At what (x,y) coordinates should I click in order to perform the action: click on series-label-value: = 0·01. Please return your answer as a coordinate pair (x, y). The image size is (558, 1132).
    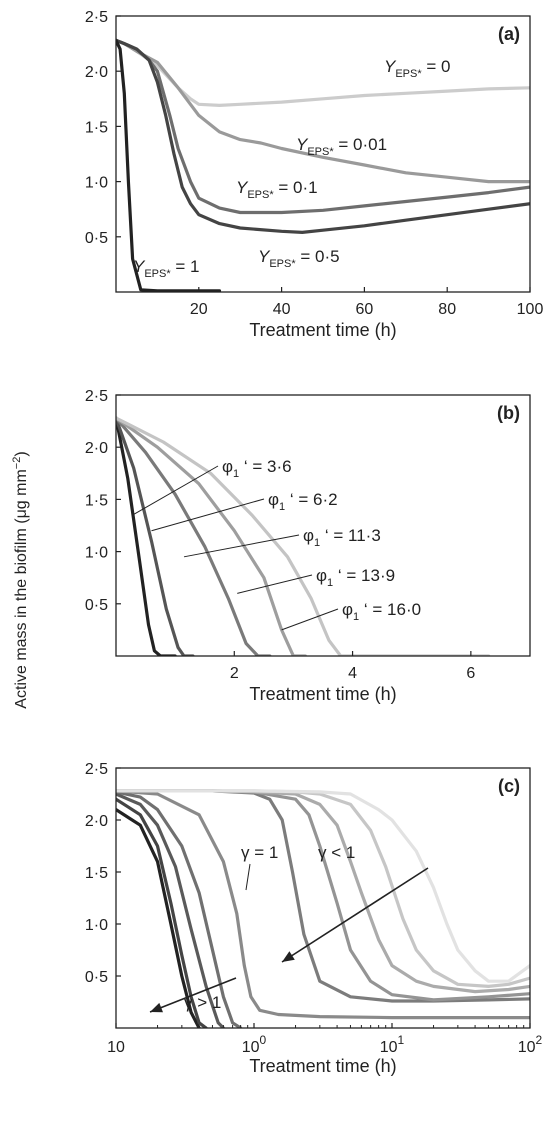
    Looking at the image, I should click on (360, 144).